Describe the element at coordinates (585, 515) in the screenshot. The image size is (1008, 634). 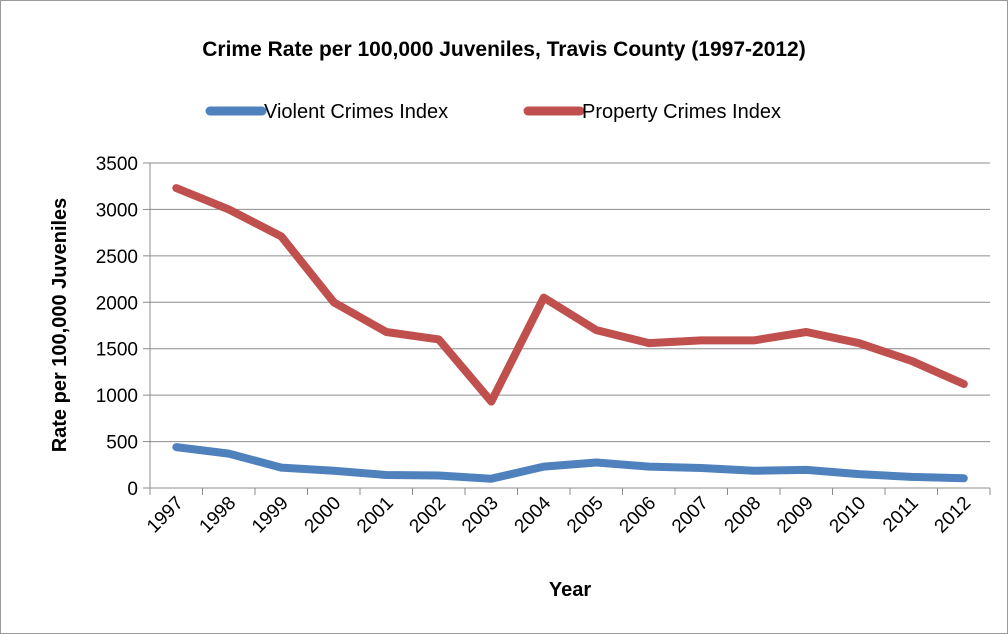
I see `x-tick-label: 2005` at that location.